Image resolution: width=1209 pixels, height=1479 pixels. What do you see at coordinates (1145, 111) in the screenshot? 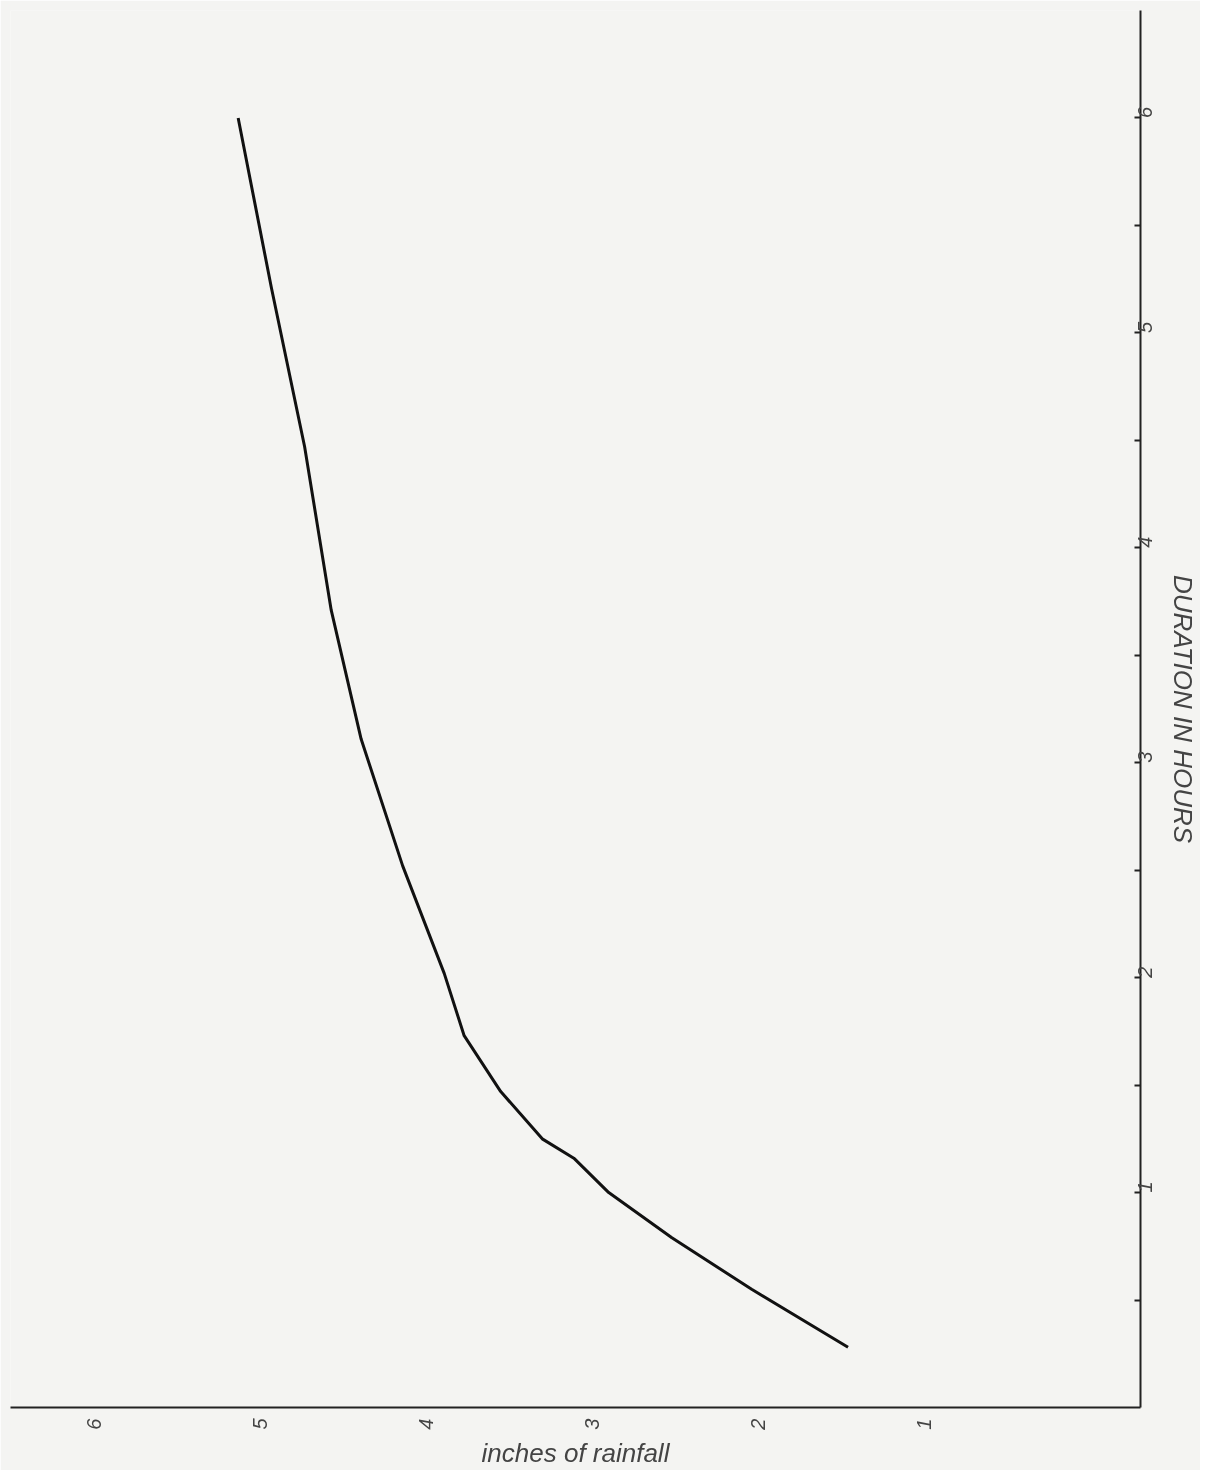
I see `y-tick-label: 6` at bounding box center [1145, 111].